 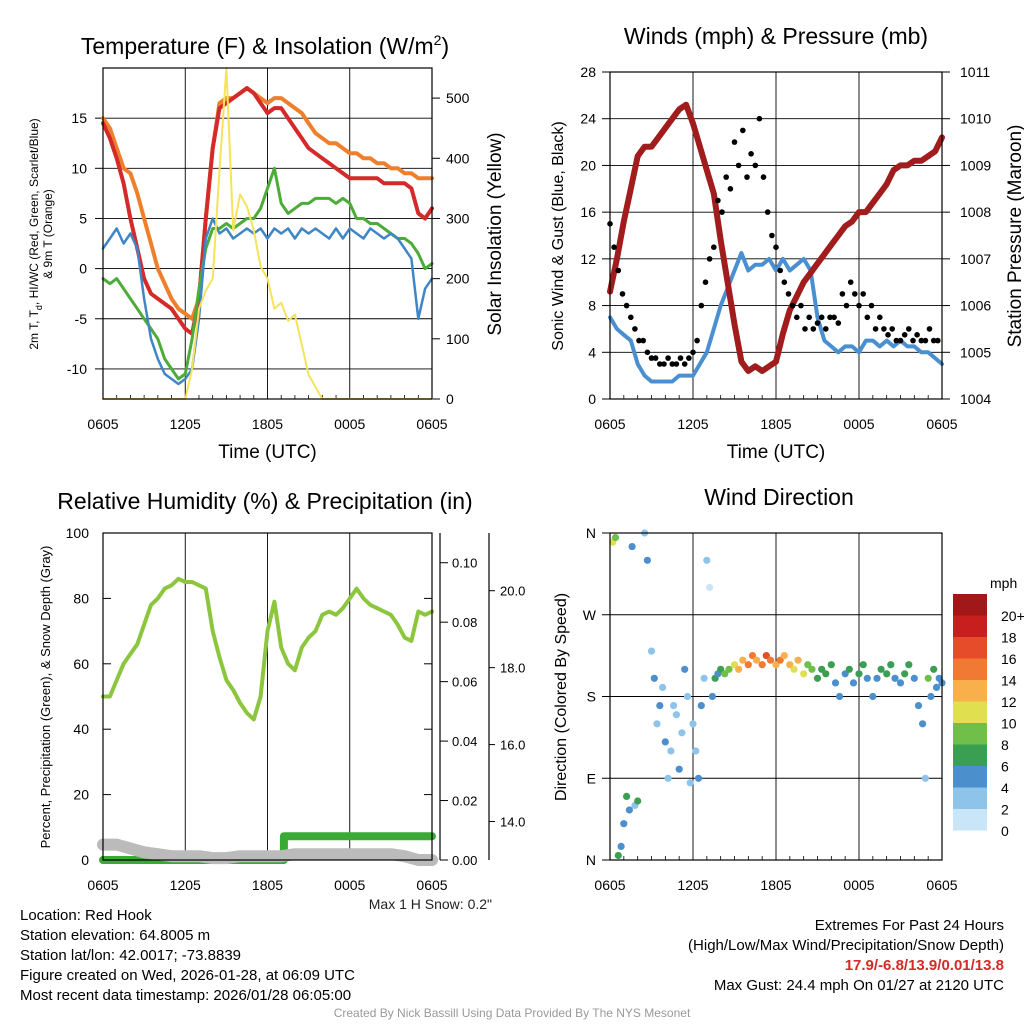 What do you see at coordinates (79, 168) in the screenshot?
I see `y-tick-label: 10` at bounding box center [79, 168].